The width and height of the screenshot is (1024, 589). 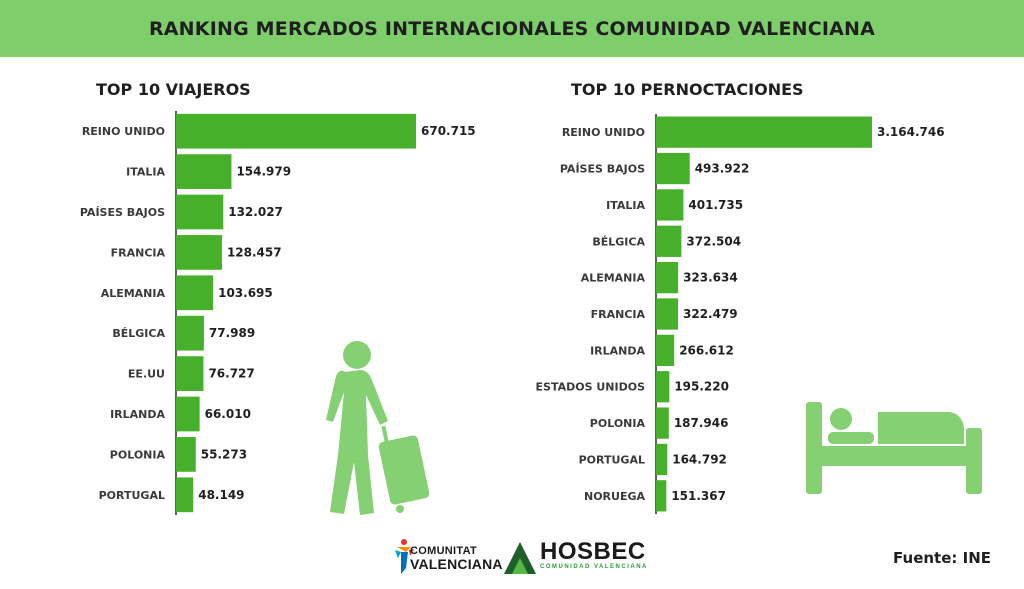 I want to click on value-label: 55.273, so click(x=224, y=454).